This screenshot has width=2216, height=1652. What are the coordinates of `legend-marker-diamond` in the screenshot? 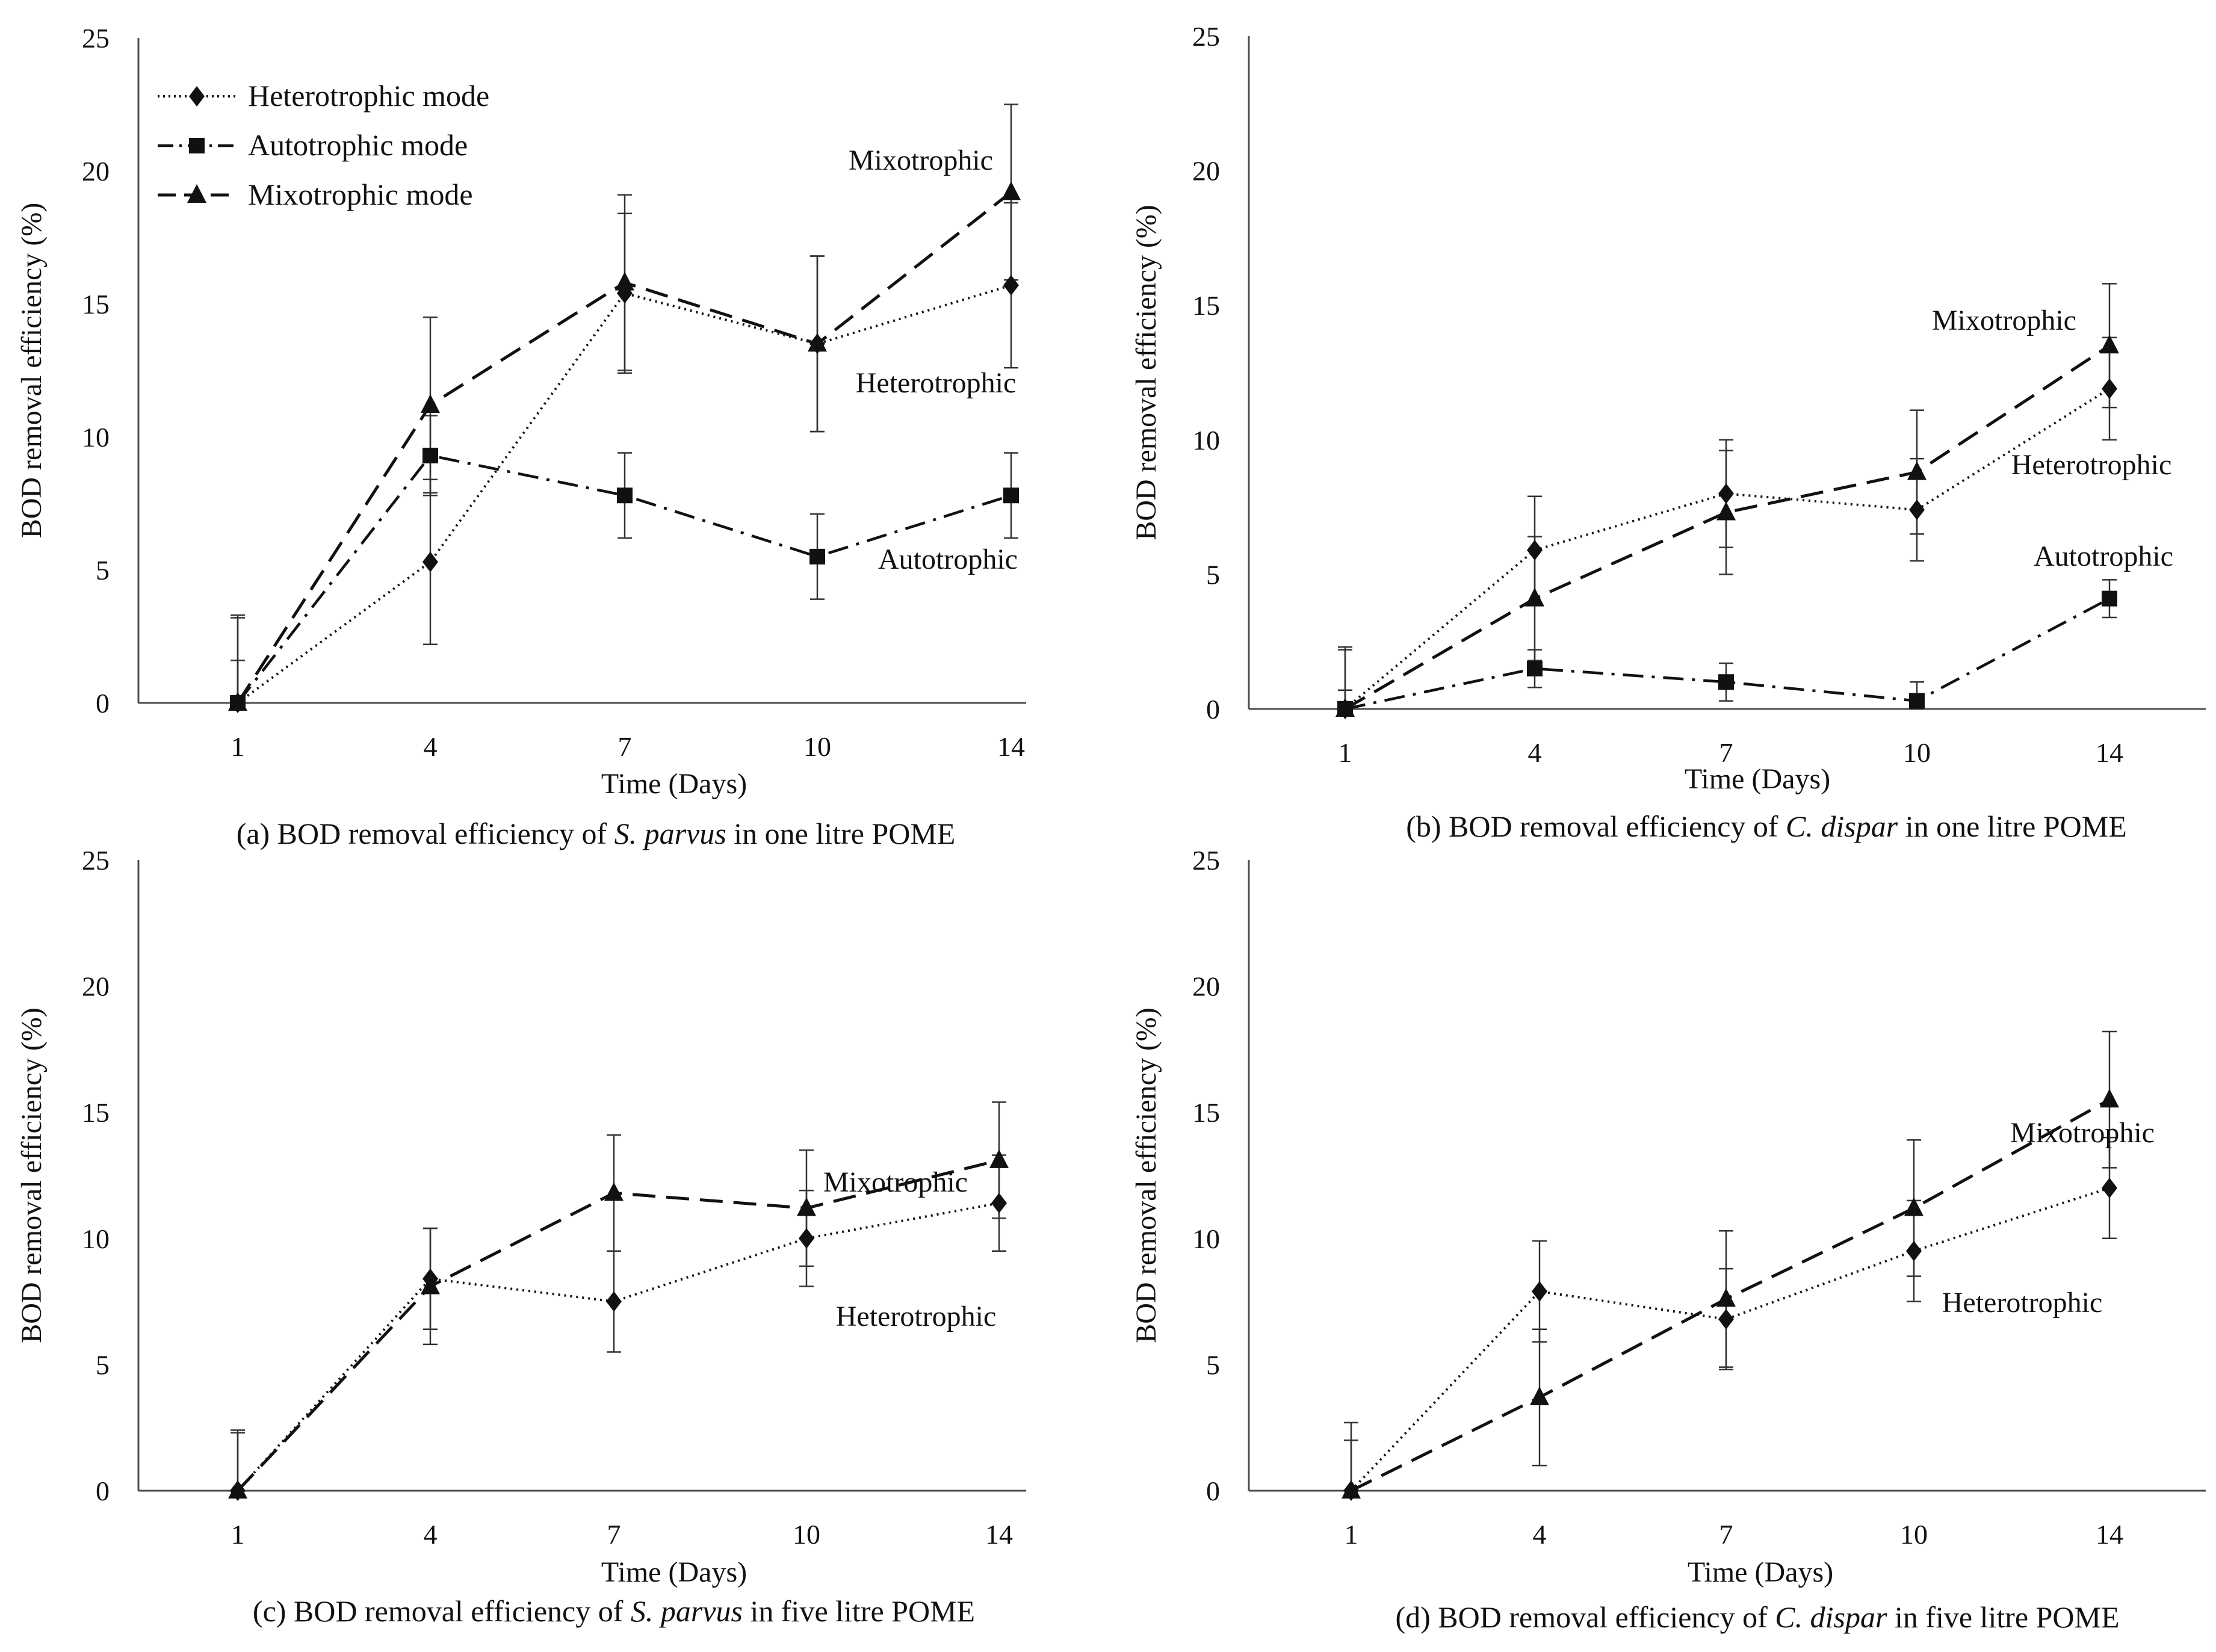 It's located at (197, 96).